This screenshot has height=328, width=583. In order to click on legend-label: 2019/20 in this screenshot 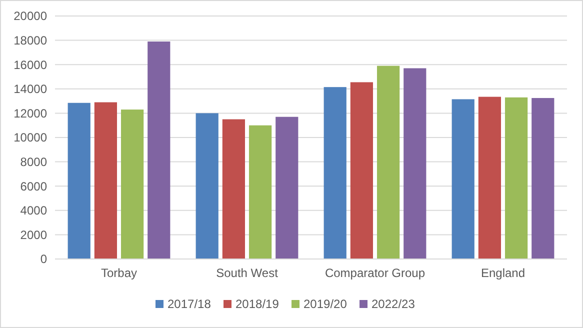, I will do `click(326, 304)`.